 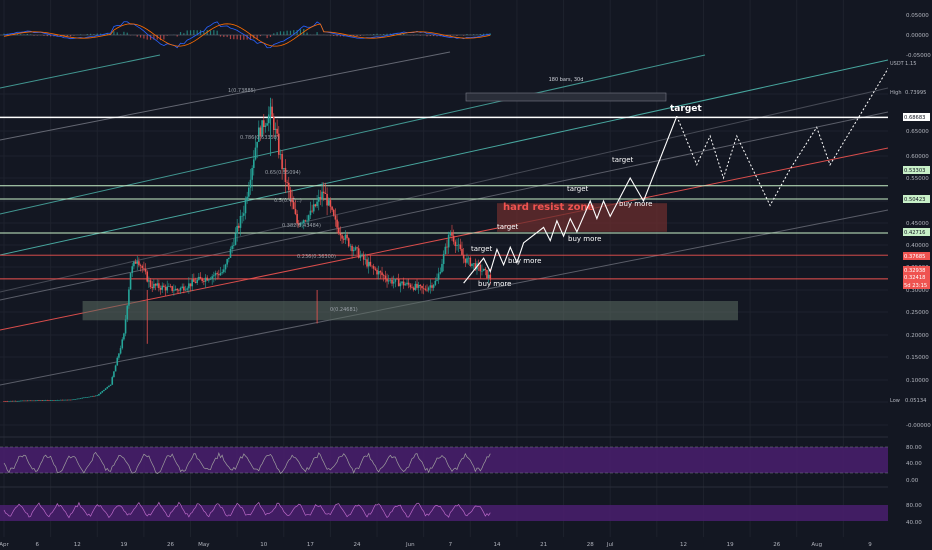 What do you see at coordinates (918, 56) in the screenshot?
I see `macd-axis-tick: -0.05000` at bounding box center [918, 56].